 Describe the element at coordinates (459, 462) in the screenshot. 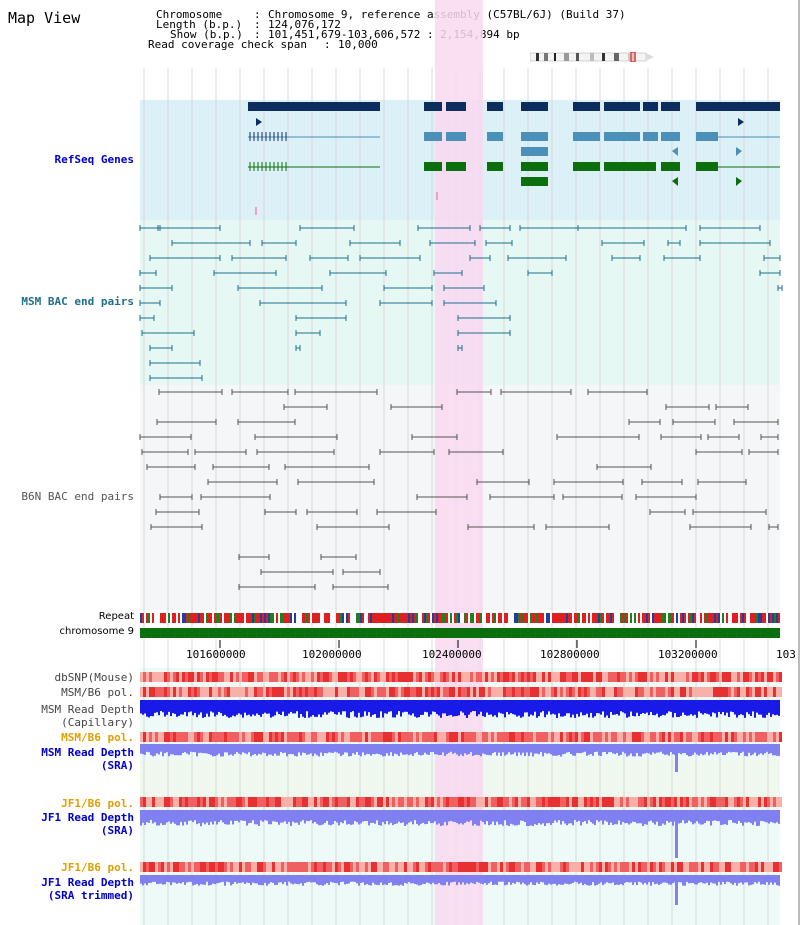

I see `selection-highlight` at that location.